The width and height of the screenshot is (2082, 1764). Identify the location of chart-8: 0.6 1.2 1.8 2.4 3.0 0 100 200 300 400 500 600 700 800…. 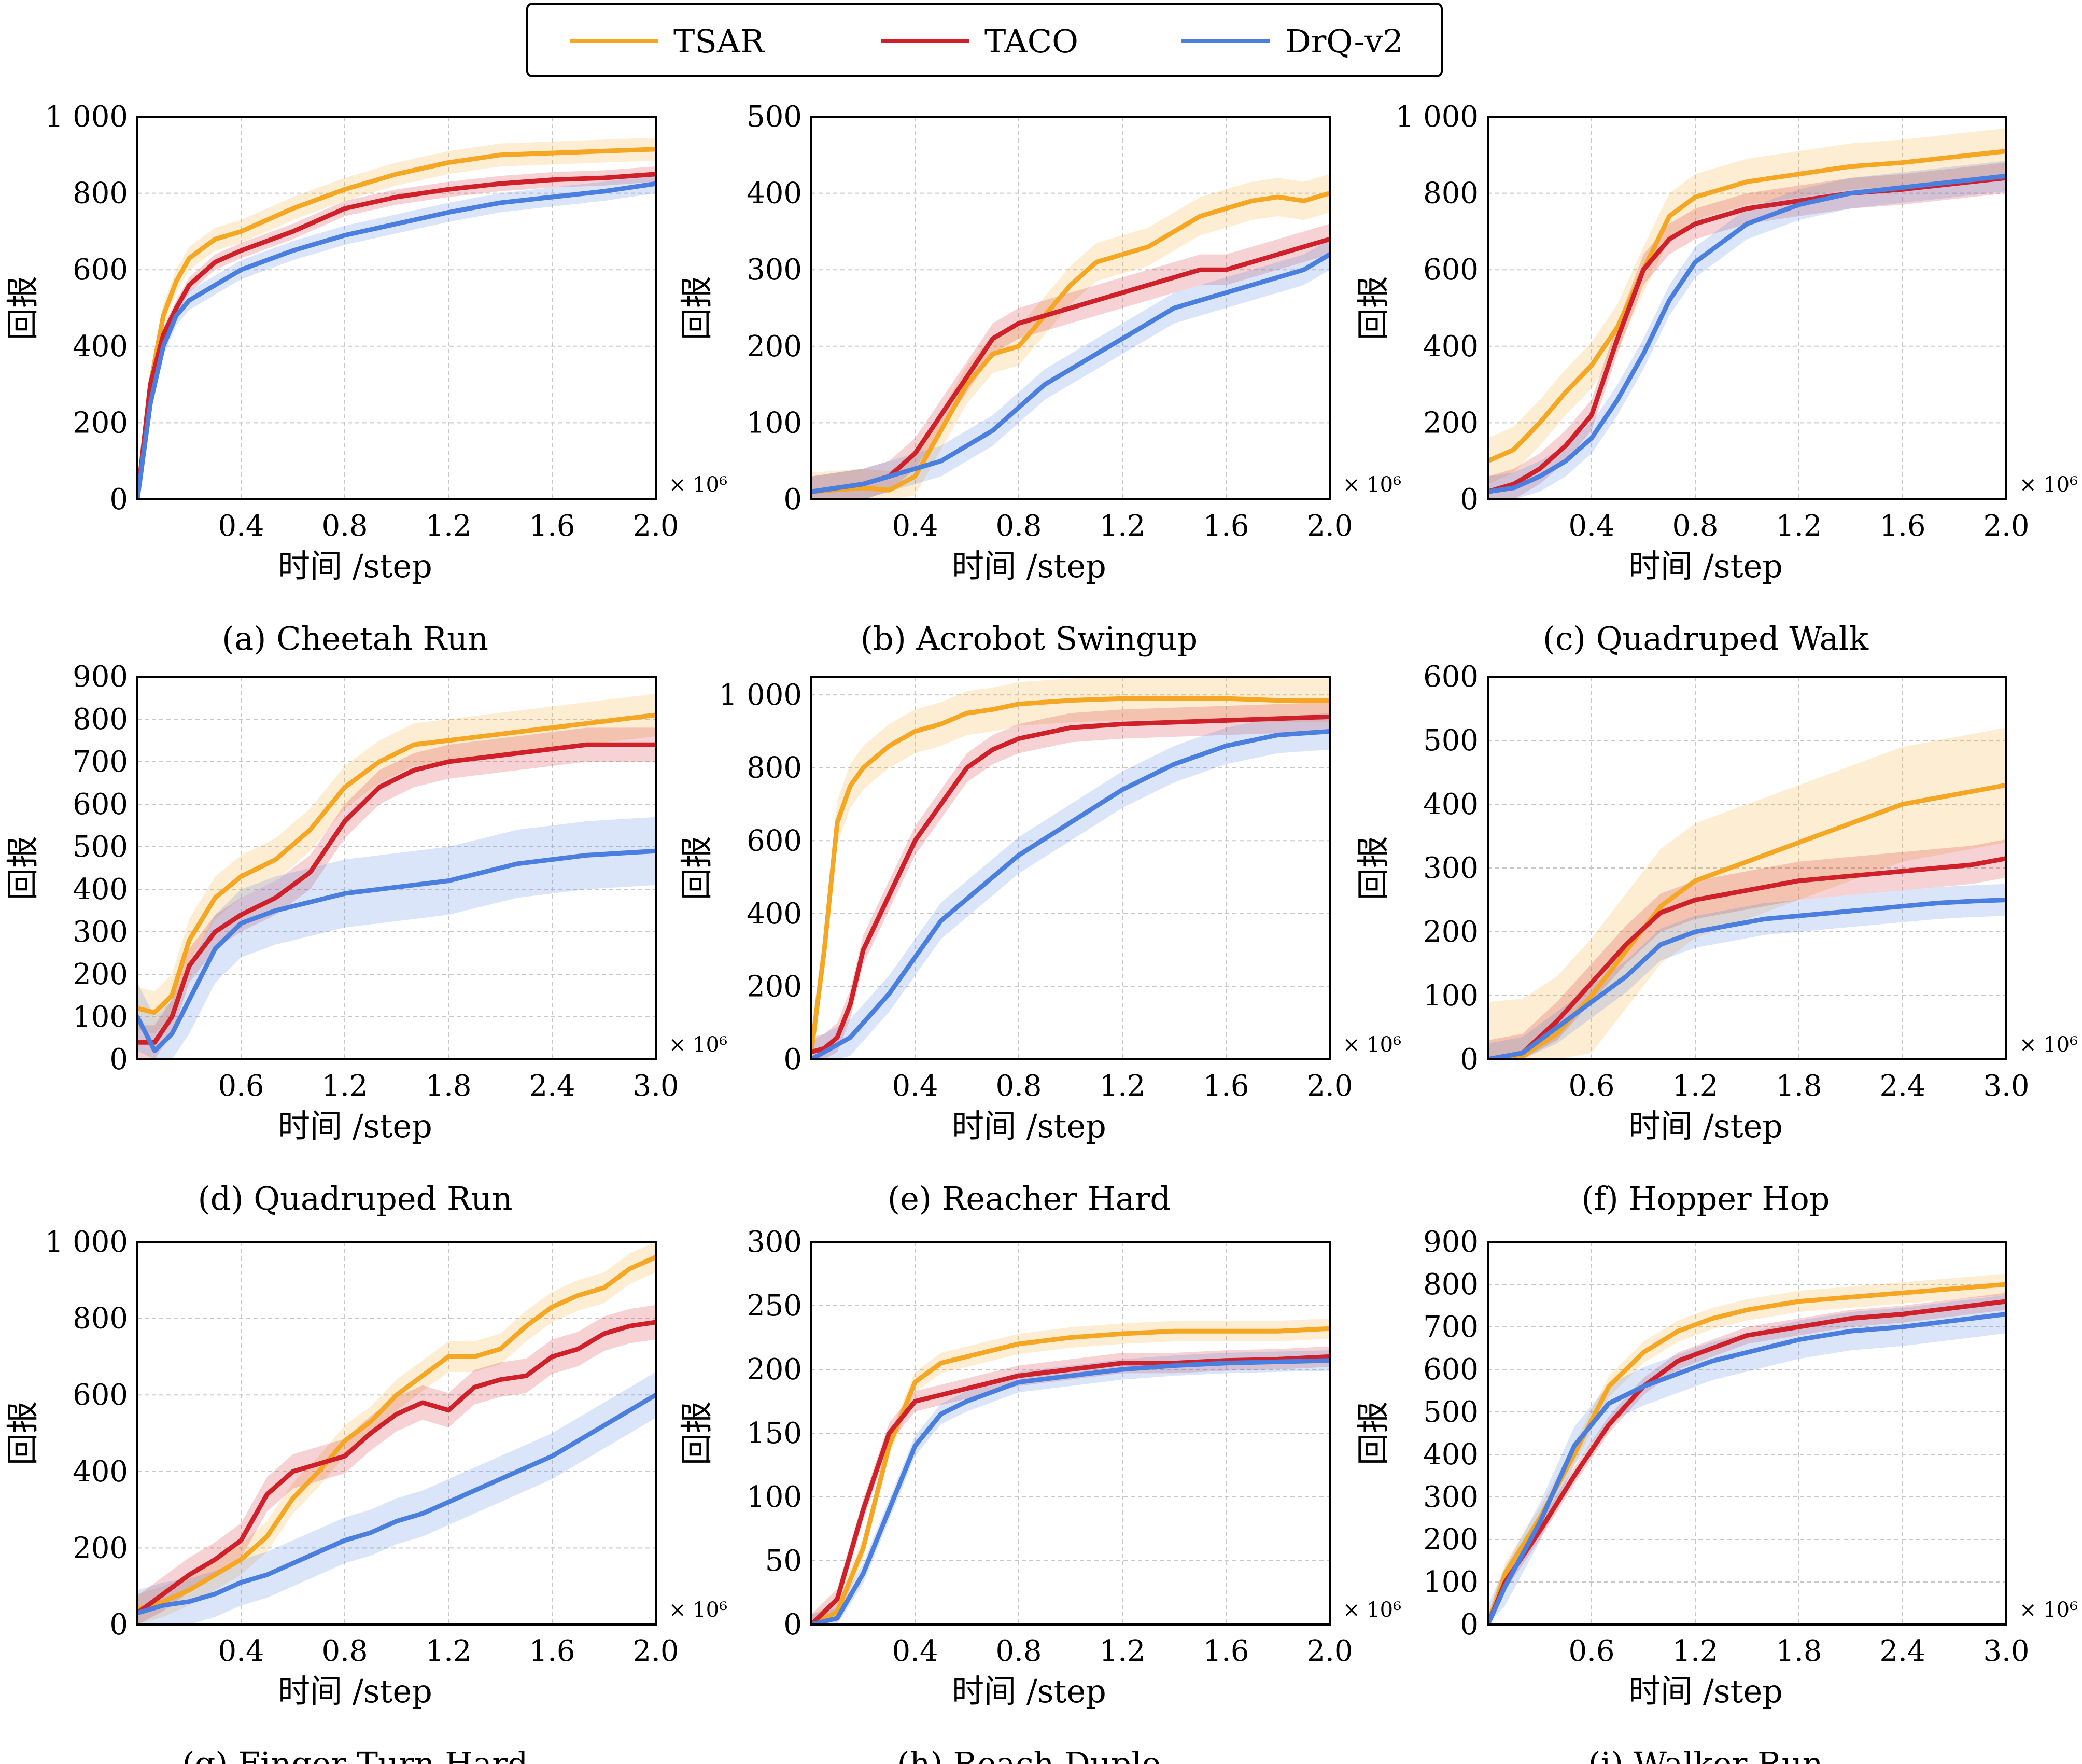
(1716, 1494).